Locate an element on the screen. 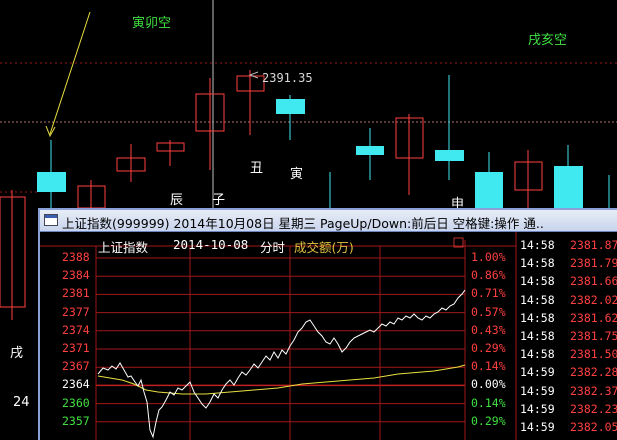 The height and width of the screenshot is (440, 617). tick-price: 2381.87 is located at coordinates (593, 245).